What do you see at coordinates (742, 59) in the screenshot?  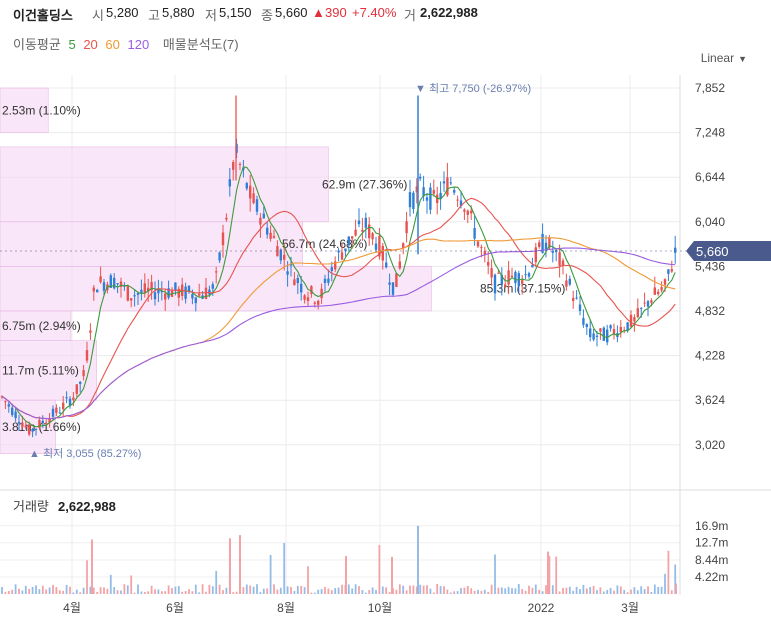 I see `chevron-down-icon: ▼` at bounding box center [742, 59].